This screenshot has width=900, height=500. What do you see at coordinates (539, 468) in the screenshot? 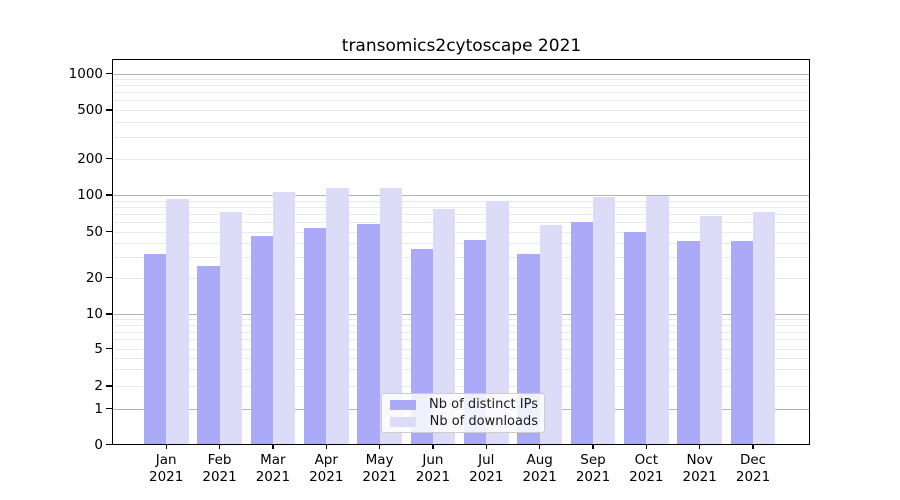
I see `x-tick-label: Aug 2021` at bounding box center [539, 468].